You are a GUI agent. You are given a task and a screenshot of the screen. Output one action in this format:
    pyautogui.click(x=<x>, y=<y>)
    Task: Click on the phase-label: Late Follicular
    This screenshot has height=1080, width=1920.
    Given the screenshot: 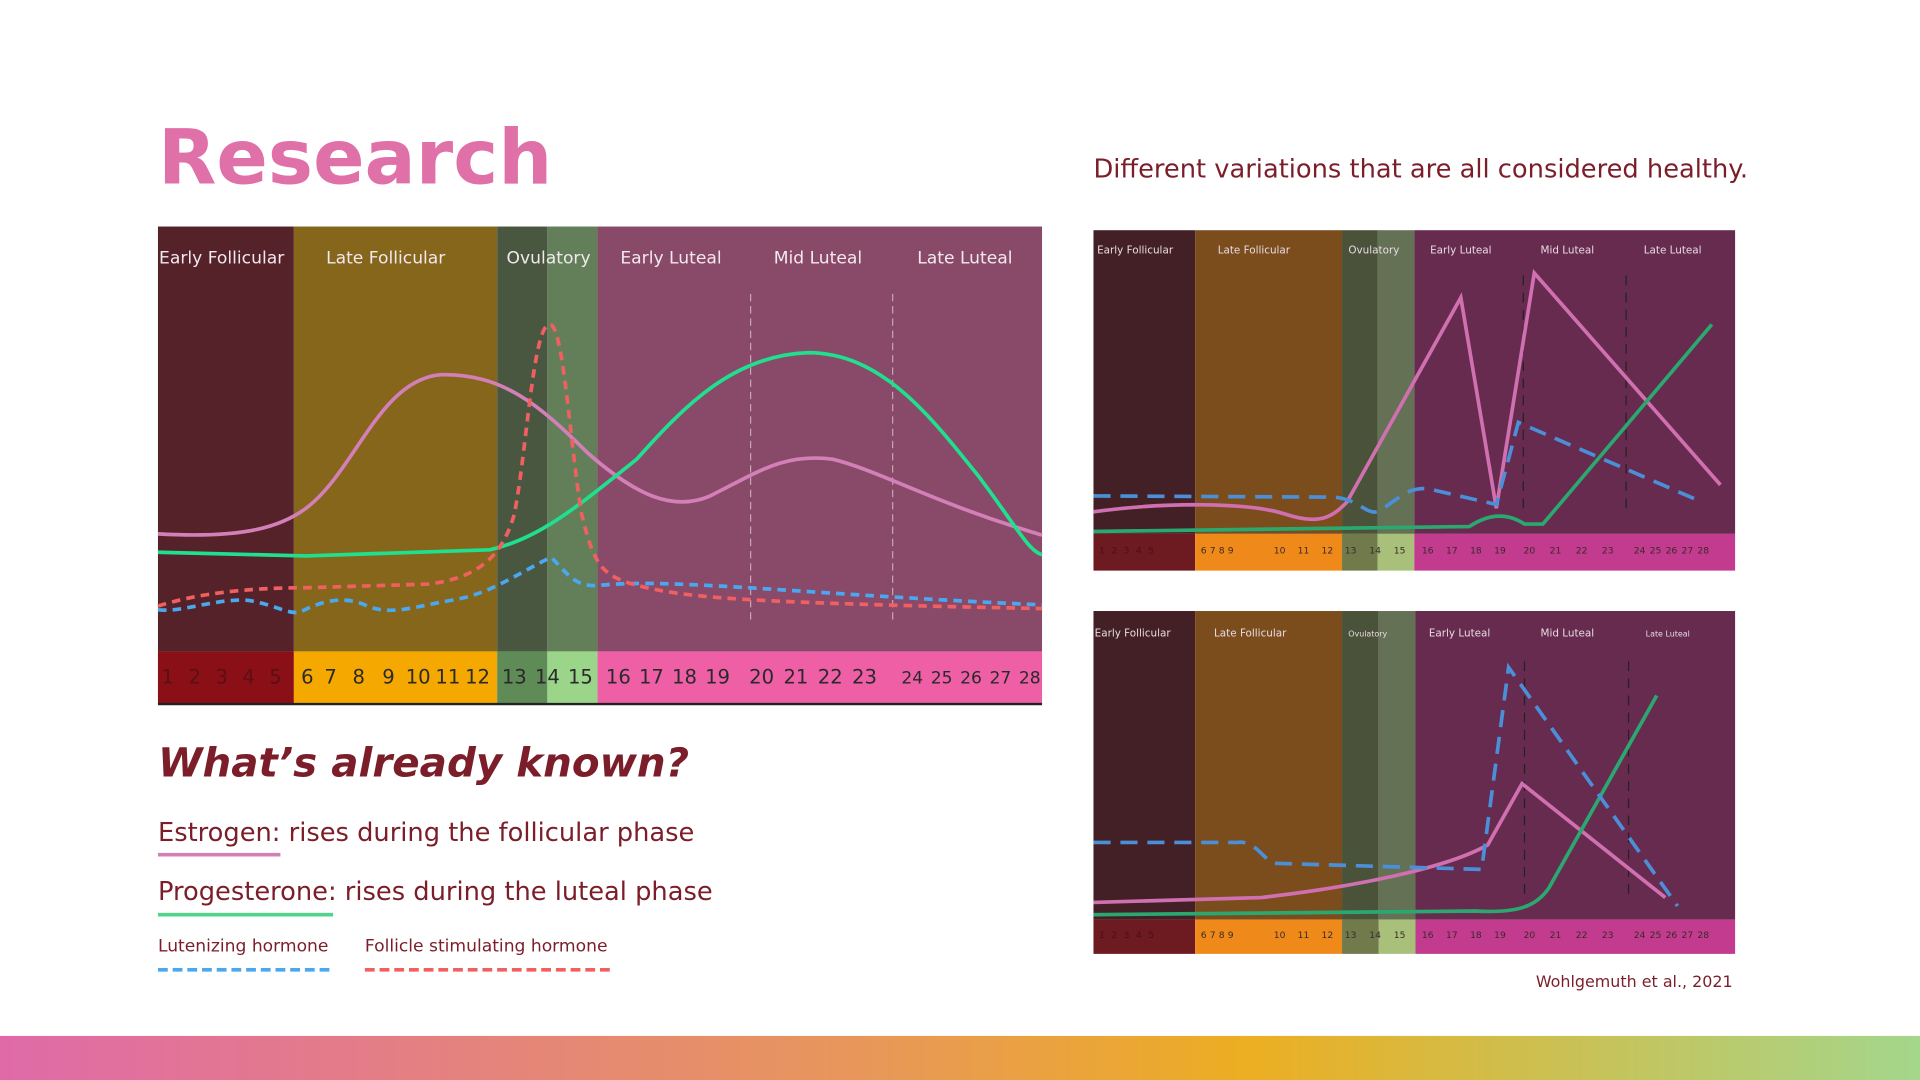 What is the action you would take?
    pyautogui.click(x=1250, y=634)
    